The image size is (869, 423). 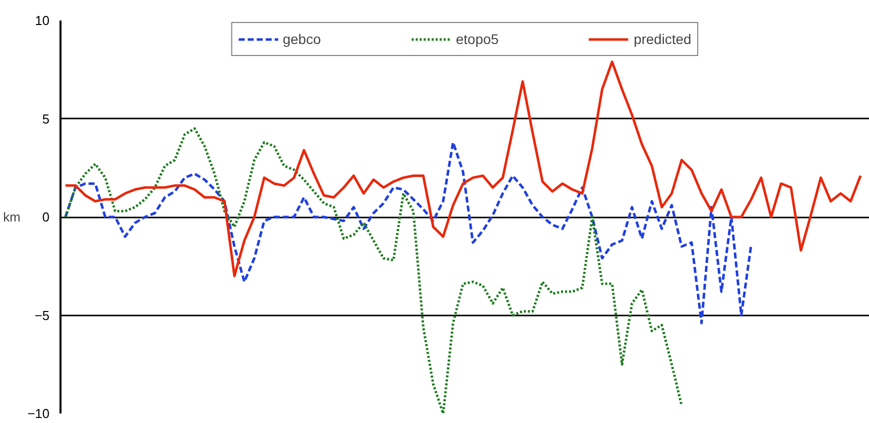 What do you see at coordinates (663, 39) in the screenshot?
I see `legend-label: predicted` at bounding box center [663, 39].